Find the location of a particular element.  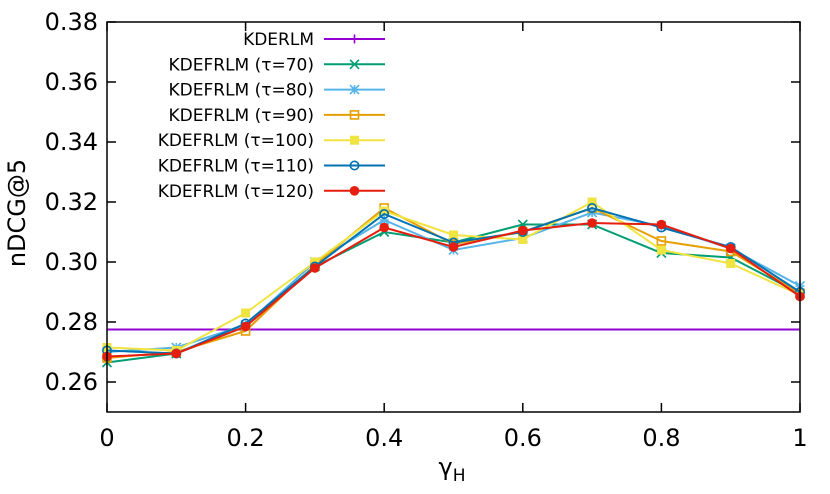

legend-entry-6: KDEFRLM (τ=120) is located at coordinates (271, 192).